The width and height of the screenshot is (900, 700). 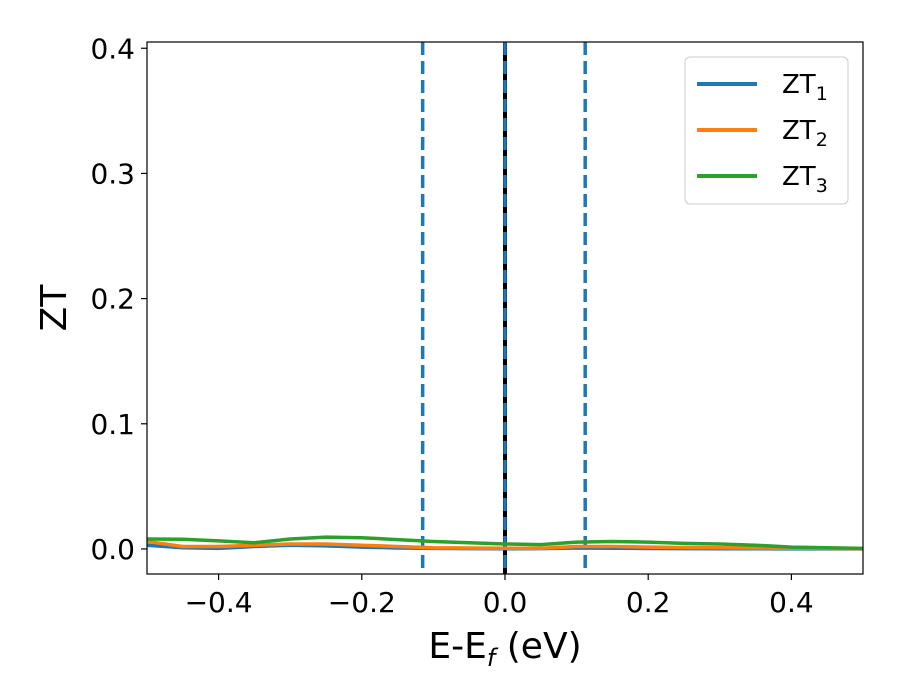 I want to click on legend-label-2: ZT2, so click(x=805, y=133).